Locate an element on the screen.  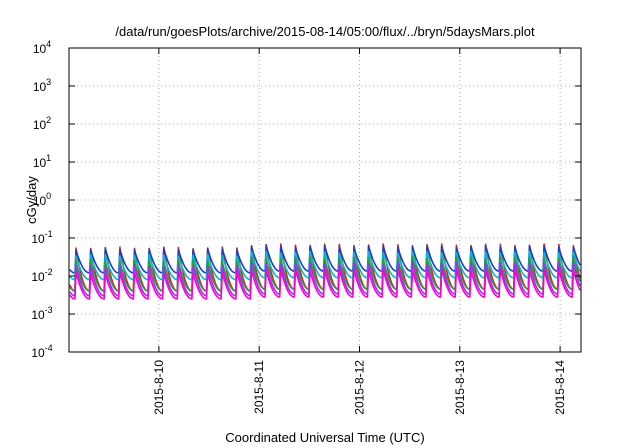
y-tick-label-exponent: -2 is located at coordinates (49, 272).